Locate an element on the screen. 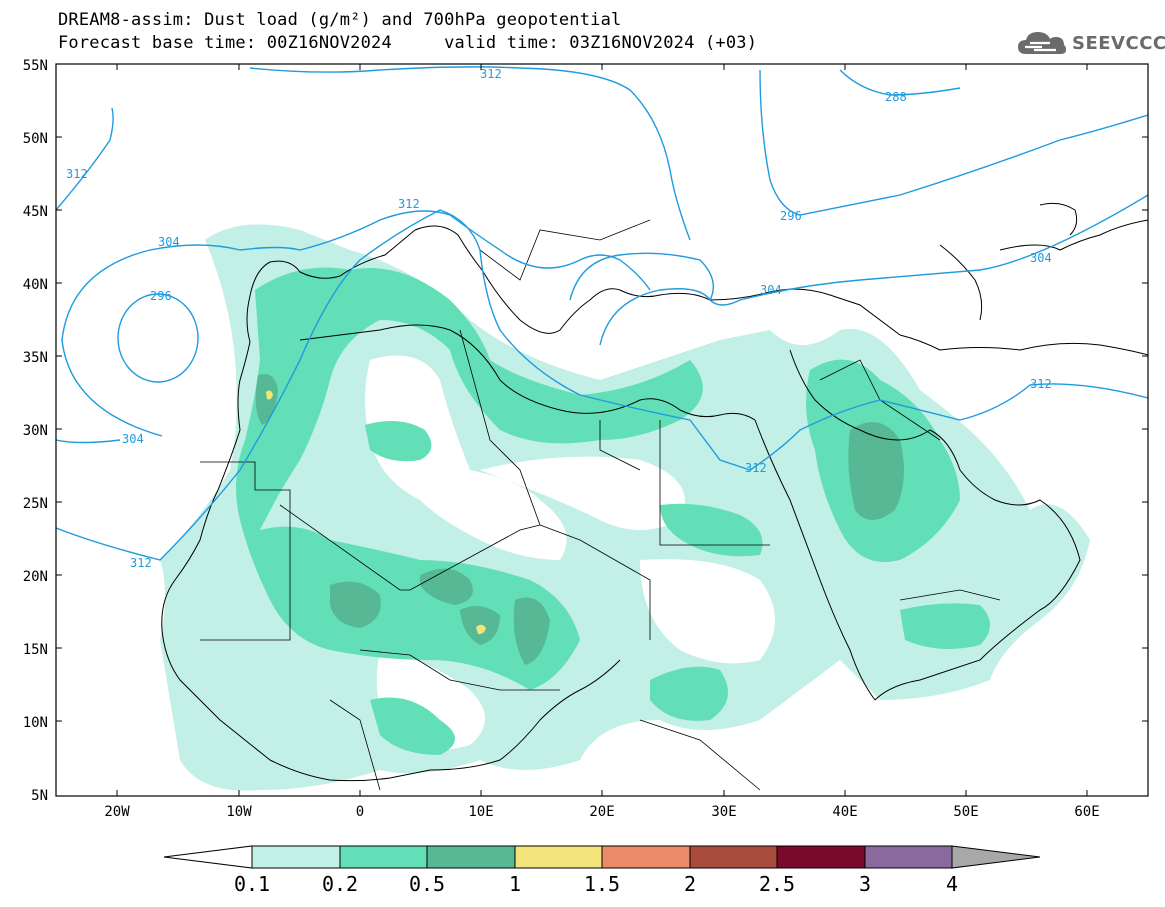 The height and width of the screenshot is (907, 1165). contour-label: 288 is located at coordinates (896, 97).